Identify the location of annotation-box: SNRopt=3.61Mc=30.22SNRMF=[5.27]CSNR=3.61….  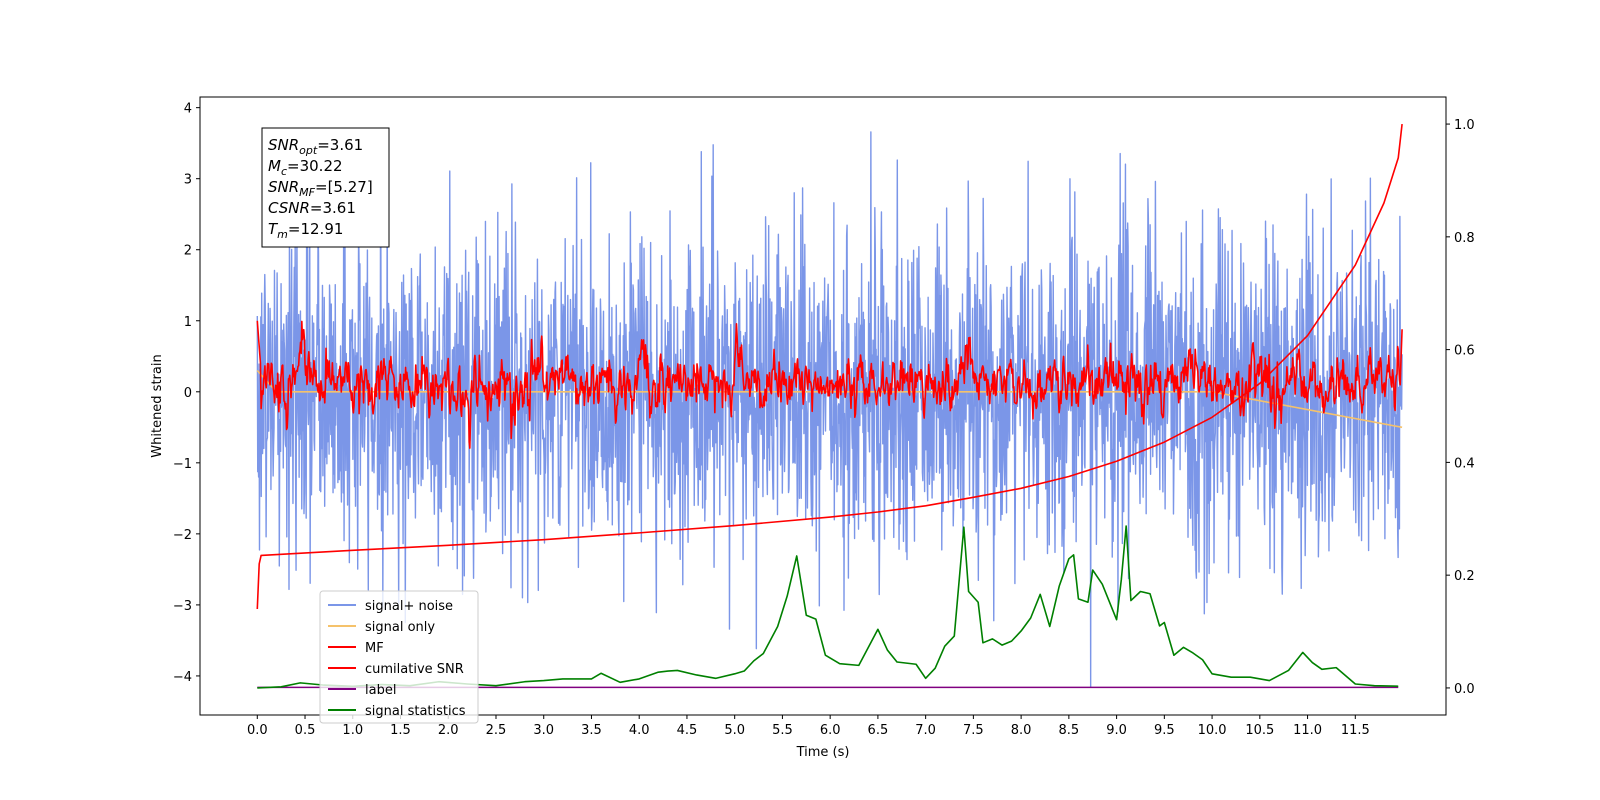
(325, 187).